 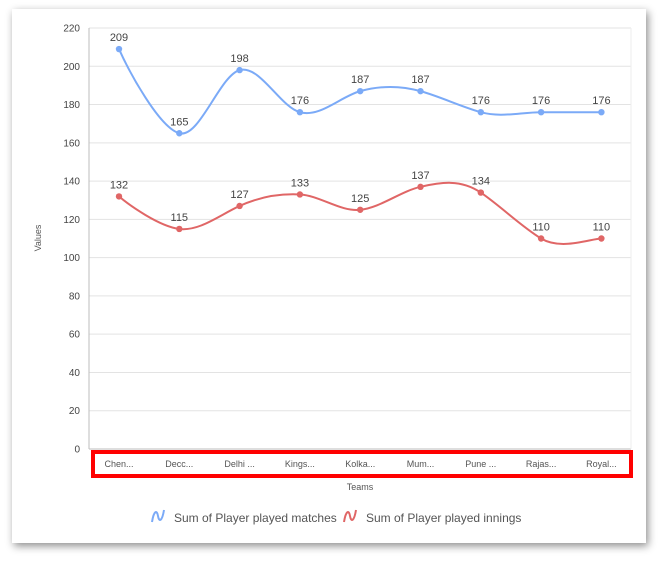 What do you see at coordinates (179, 122) in the screenshot?
I see `data-label: 165` at bounding box center [179, 122].